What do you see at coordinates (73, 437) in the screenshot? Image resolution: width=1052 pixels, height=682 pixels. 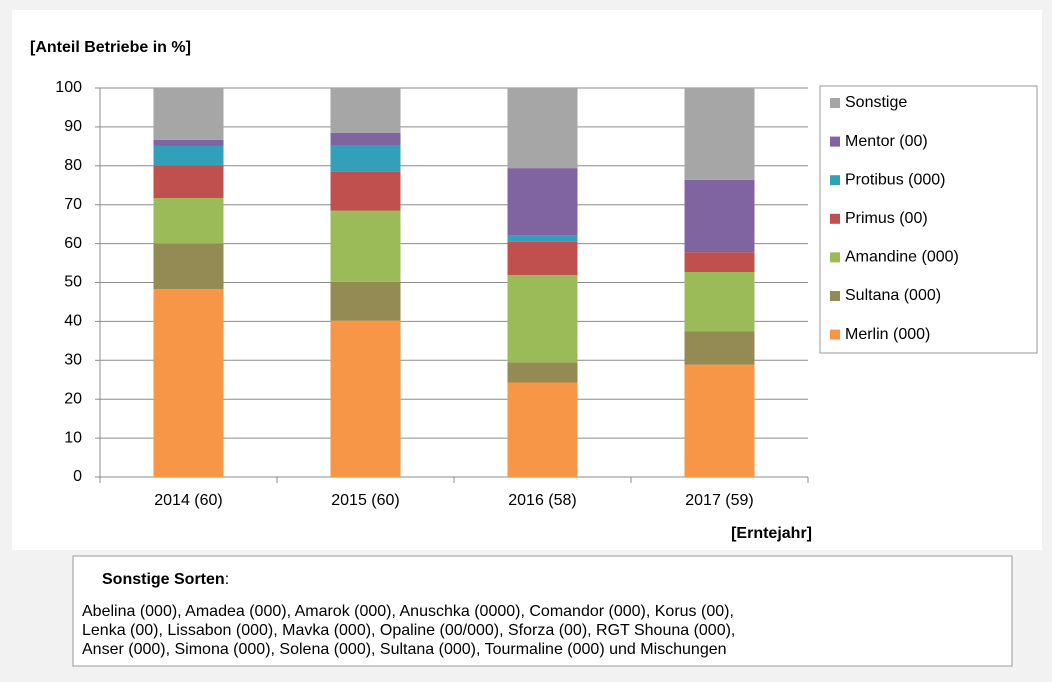 I see `y-tick-label: 10` at bounding box center [73, 437].